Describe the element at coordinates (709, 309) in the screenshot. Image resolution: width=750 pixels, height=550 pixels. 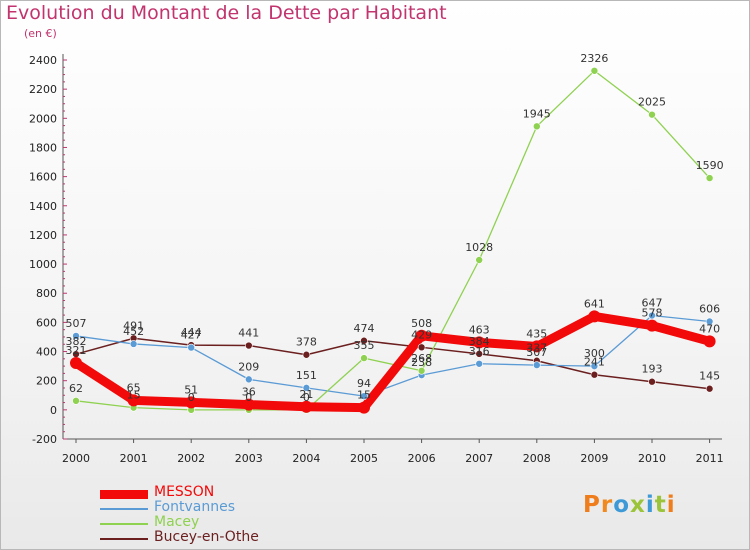
I see `data-label-fontvannes: 606` at that location.